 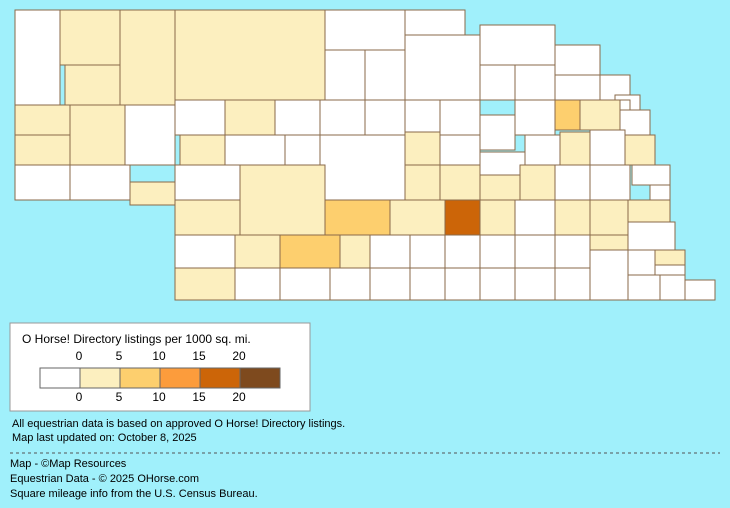 I want to click on legend-box, so click(x=160, y=367).